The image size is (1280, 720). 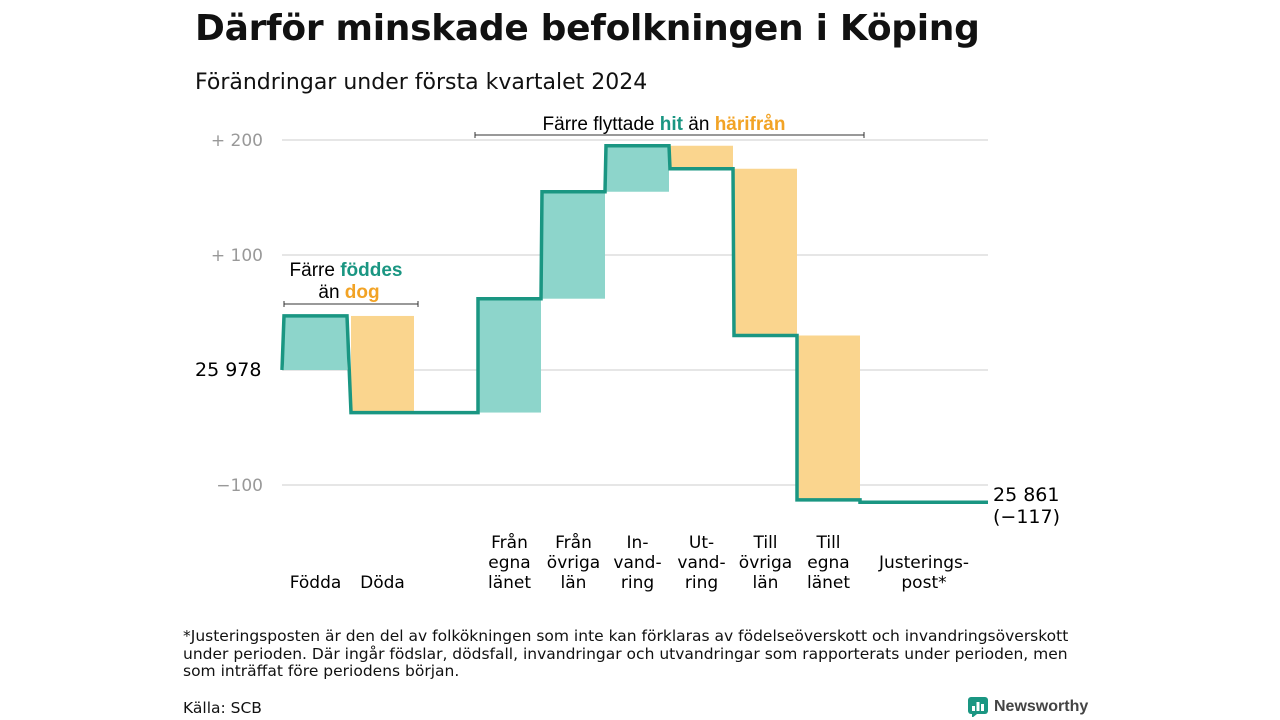 What do you see at coordinates (328, 292) in the screenshot?
I see `births-annotation-word: än` at bounding box center [328, 292].